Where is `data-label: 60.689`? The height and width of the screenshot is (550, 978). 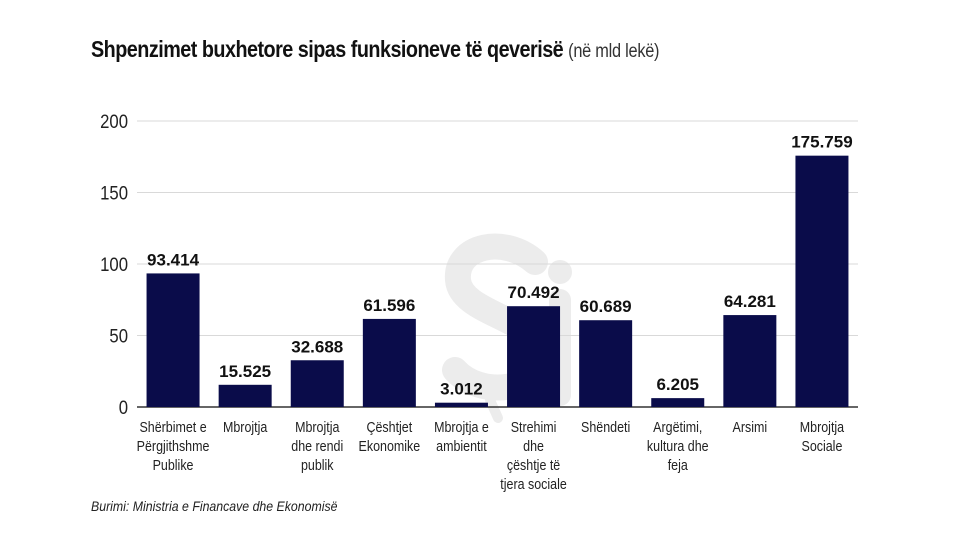 data-label: 60.689 is located at coordinates (606, 306).